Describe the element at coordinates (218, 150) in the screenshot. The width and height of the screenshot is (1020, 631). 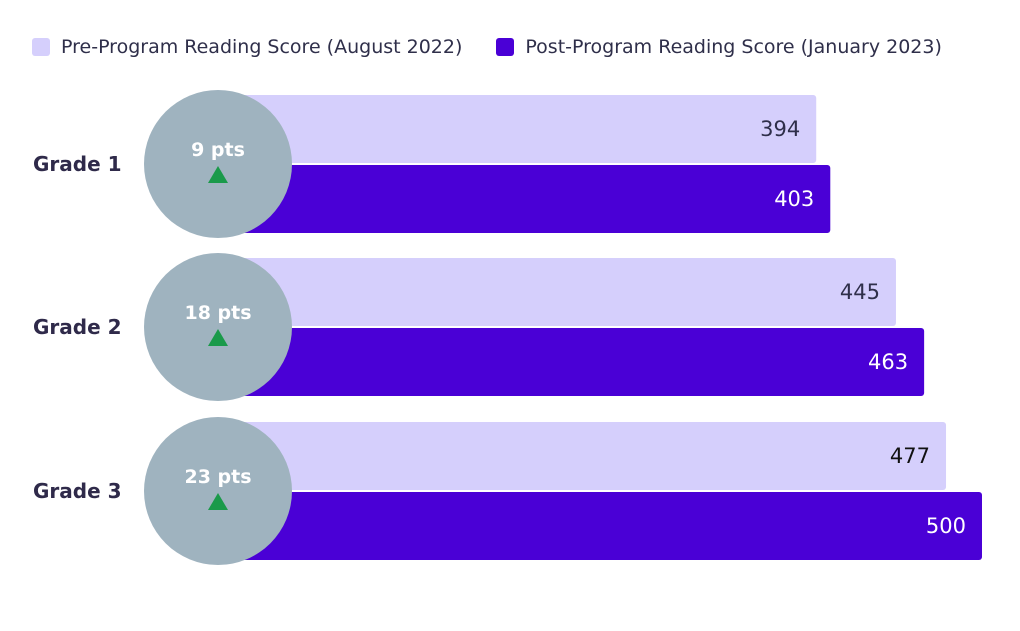
I see `delta-label-grade-1: 9 pts` at that location.